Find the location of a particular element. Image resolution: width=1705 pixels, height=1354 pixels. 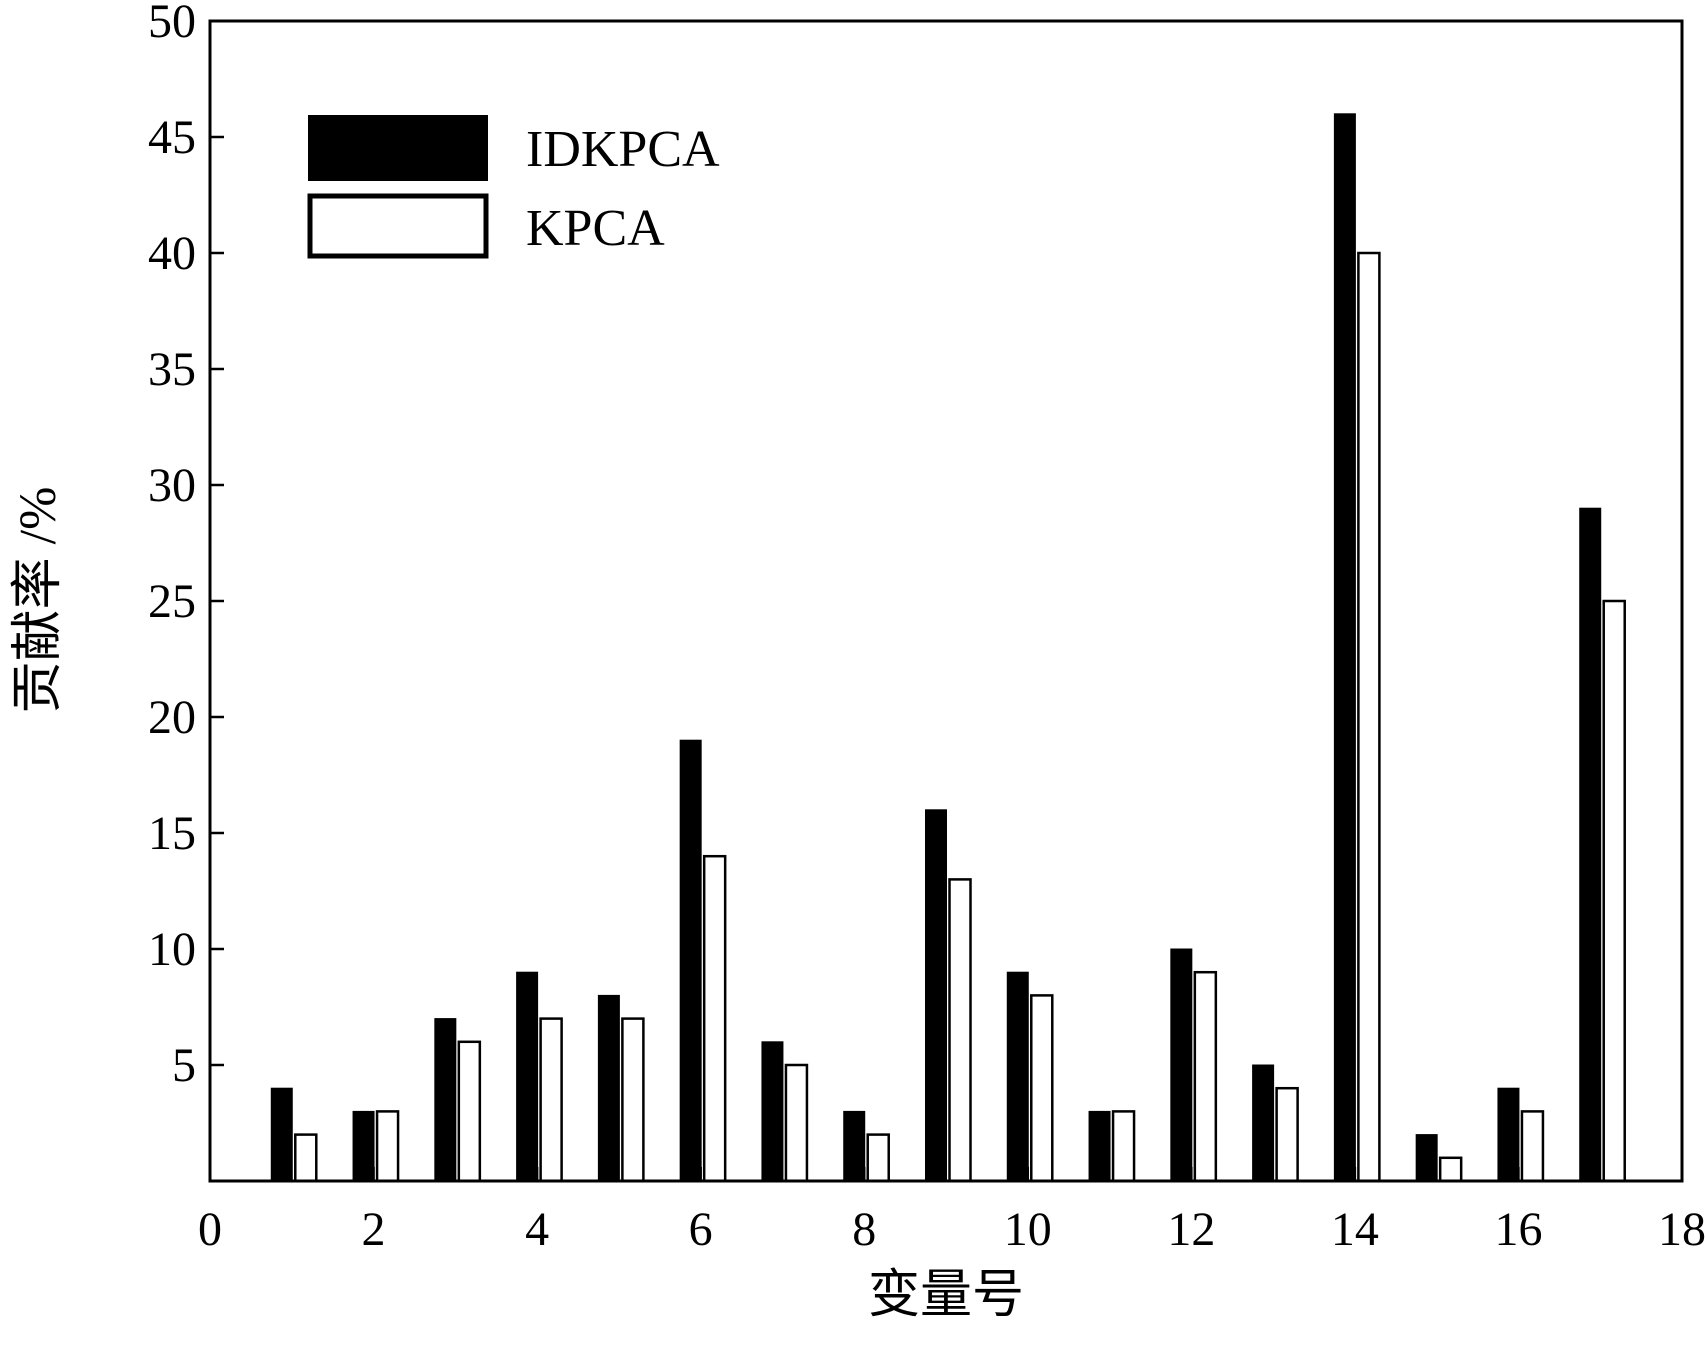

y-tick-label: 40 is located at coordinates (172, 253).